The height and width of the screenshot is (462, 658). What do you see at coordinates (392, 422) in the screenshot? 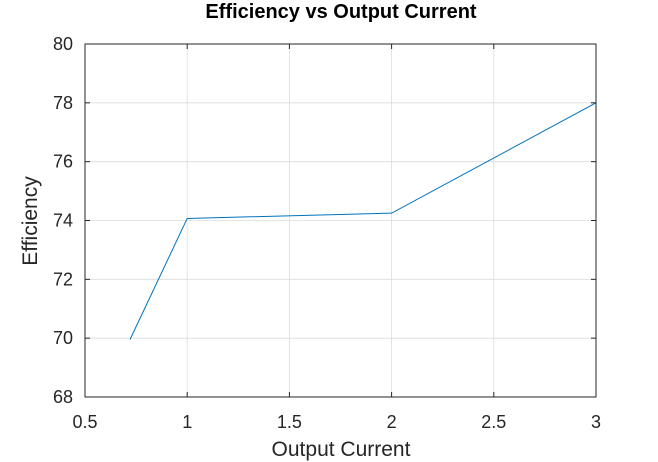
I see `x-tick-label: 2` at bounding box center [392, 422].